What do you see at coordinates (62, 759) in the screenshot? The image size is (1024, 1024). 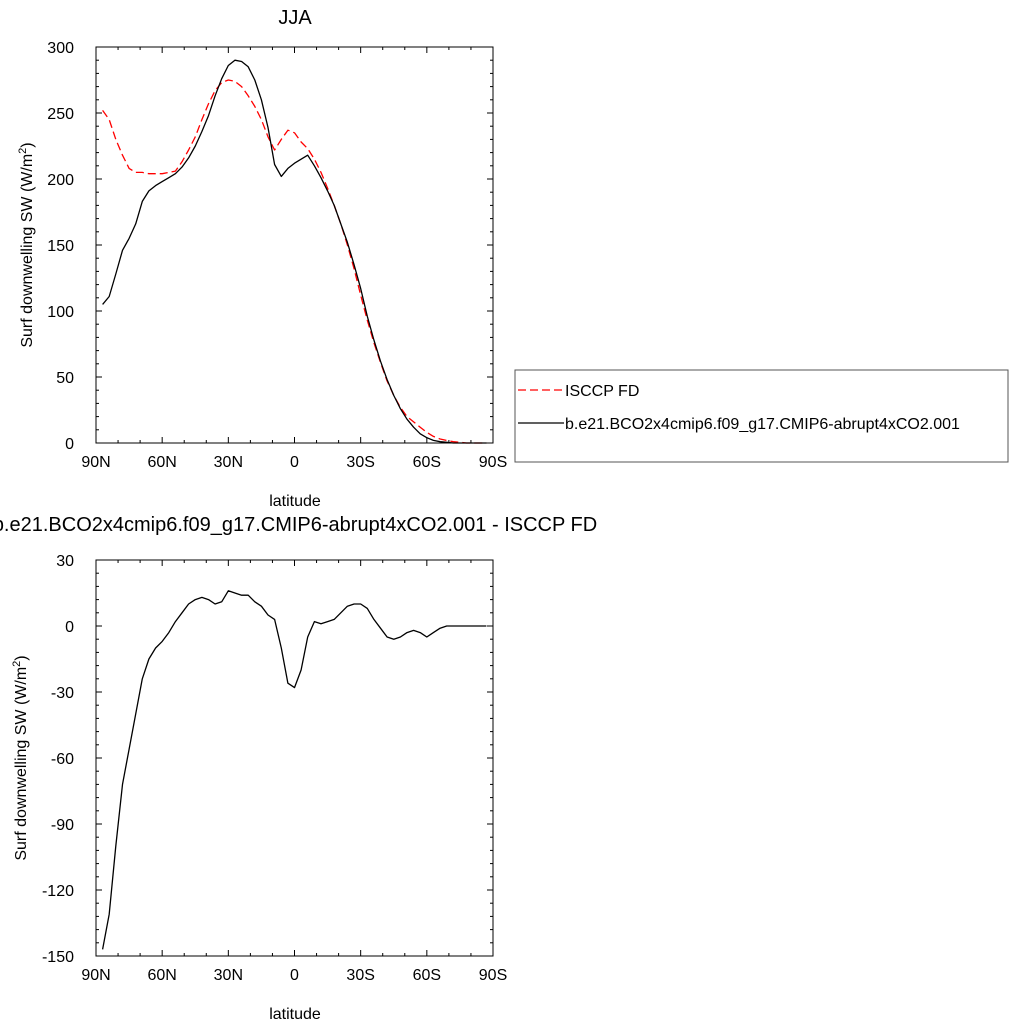 I see `bottom-y-tick-label: -60` at bounding box center [62, 759].